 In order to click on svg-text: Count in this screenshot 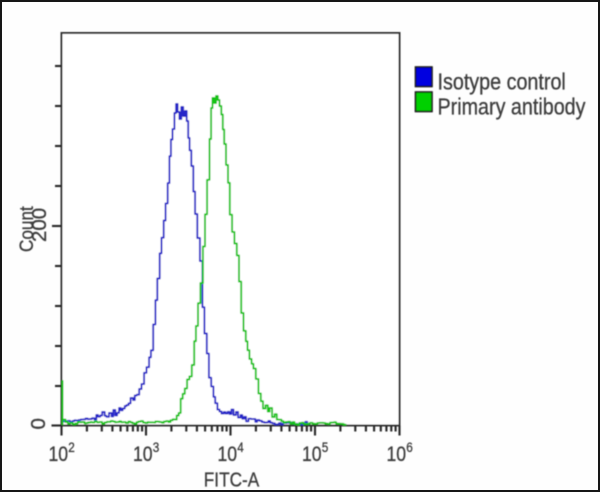, I will do `click(26, 229)`.